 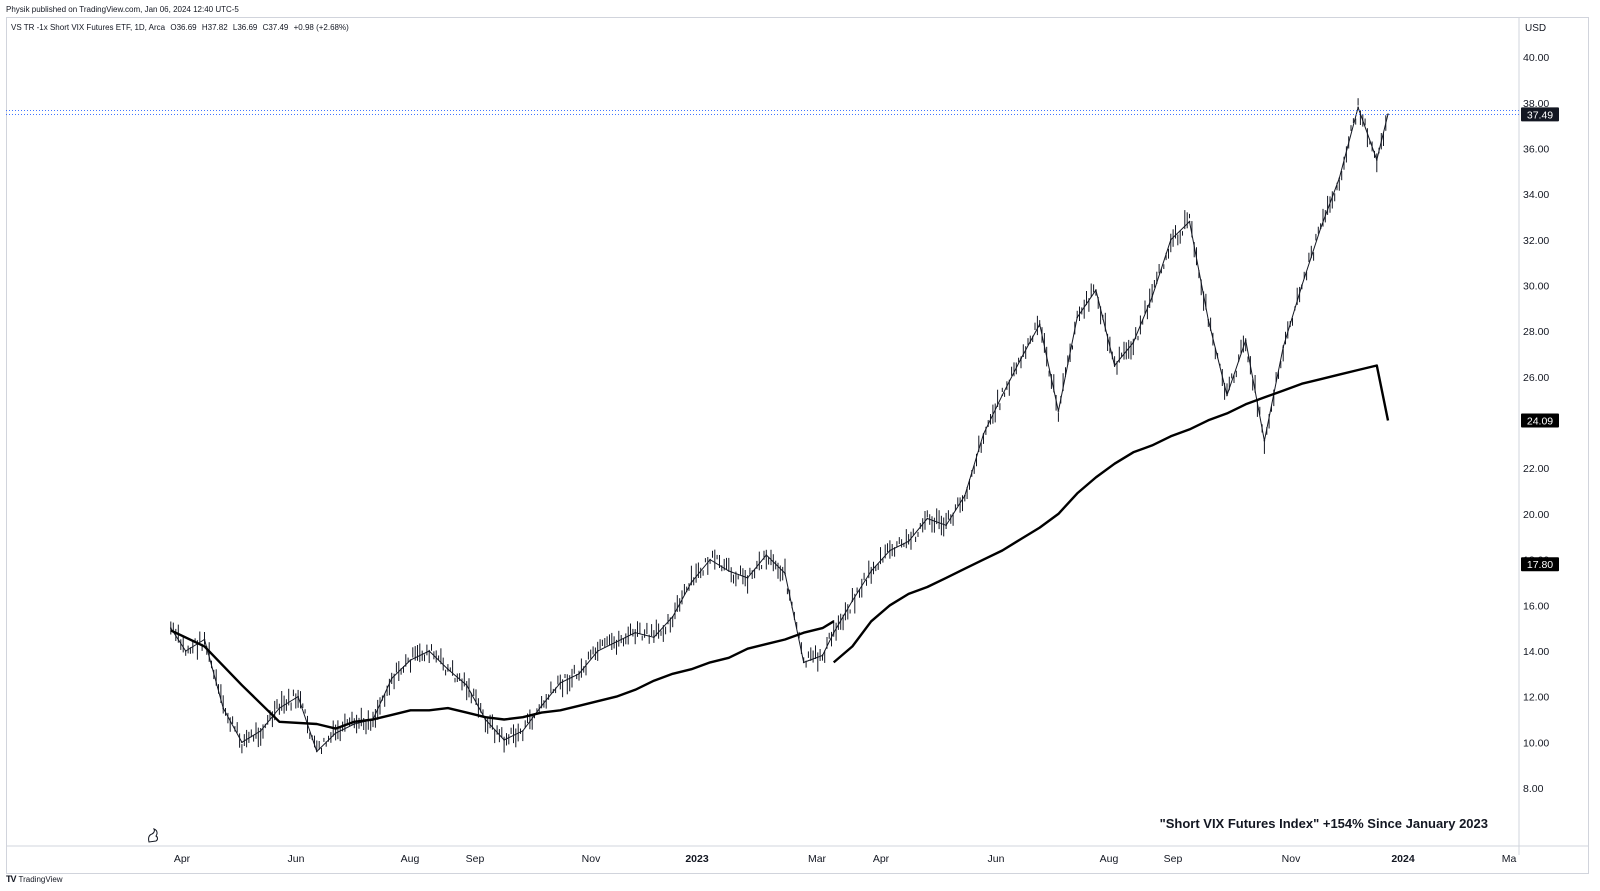 What do you see at coordinates (1536, 515) in the screenshot?
I see `price-tick-label: 20.00` at bounding box center [1536, 515].